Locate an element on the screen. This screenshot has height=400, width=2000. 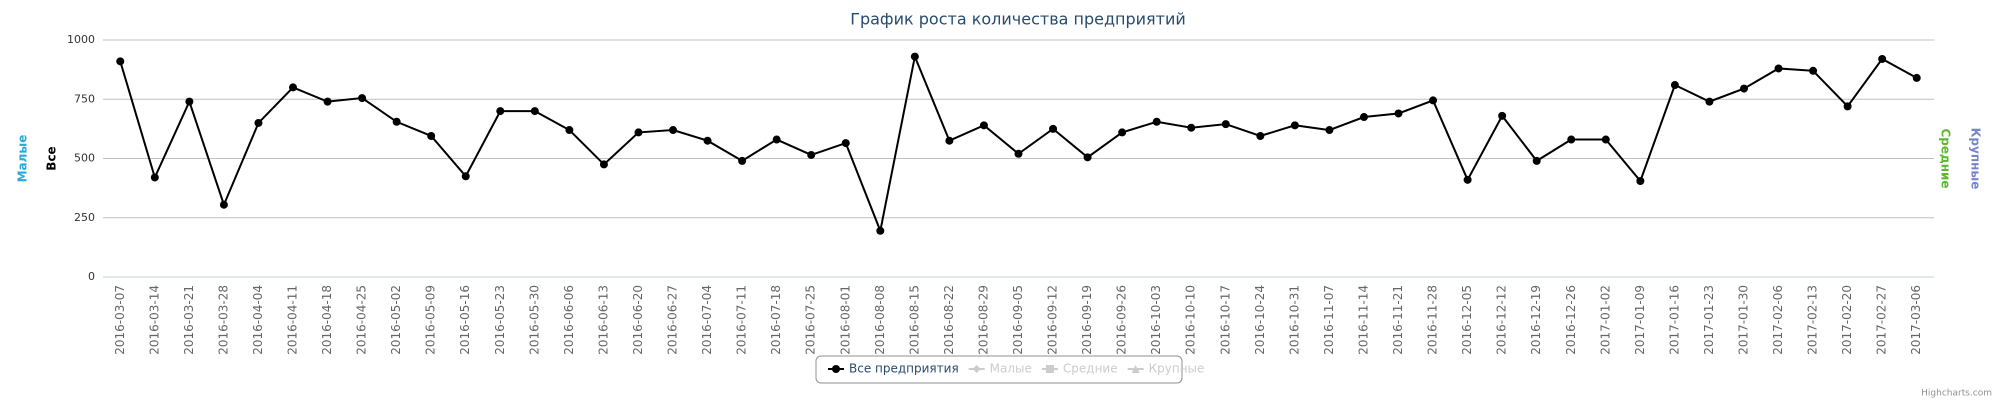
x-tick-label: 2016-04-25 is located at coordinates (362, 320).